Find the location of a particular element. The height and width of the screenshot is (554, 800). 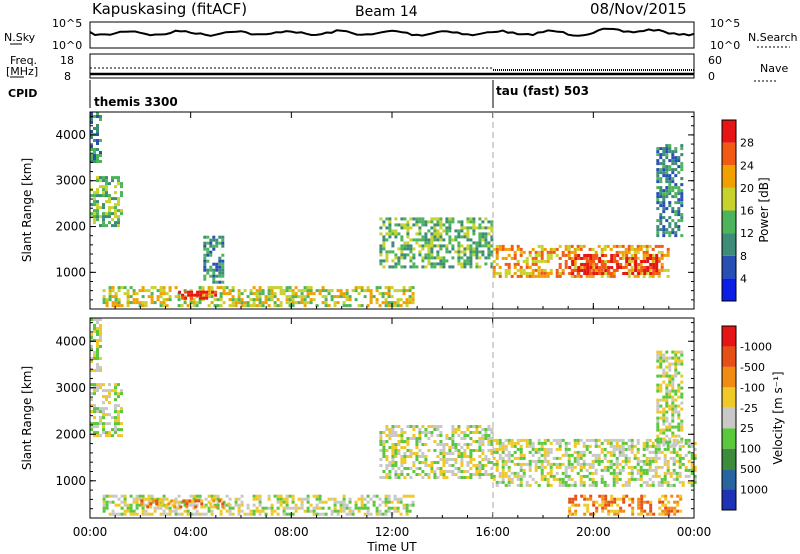

x-tick-label: 16:00 is located at coordinates (492, 532).